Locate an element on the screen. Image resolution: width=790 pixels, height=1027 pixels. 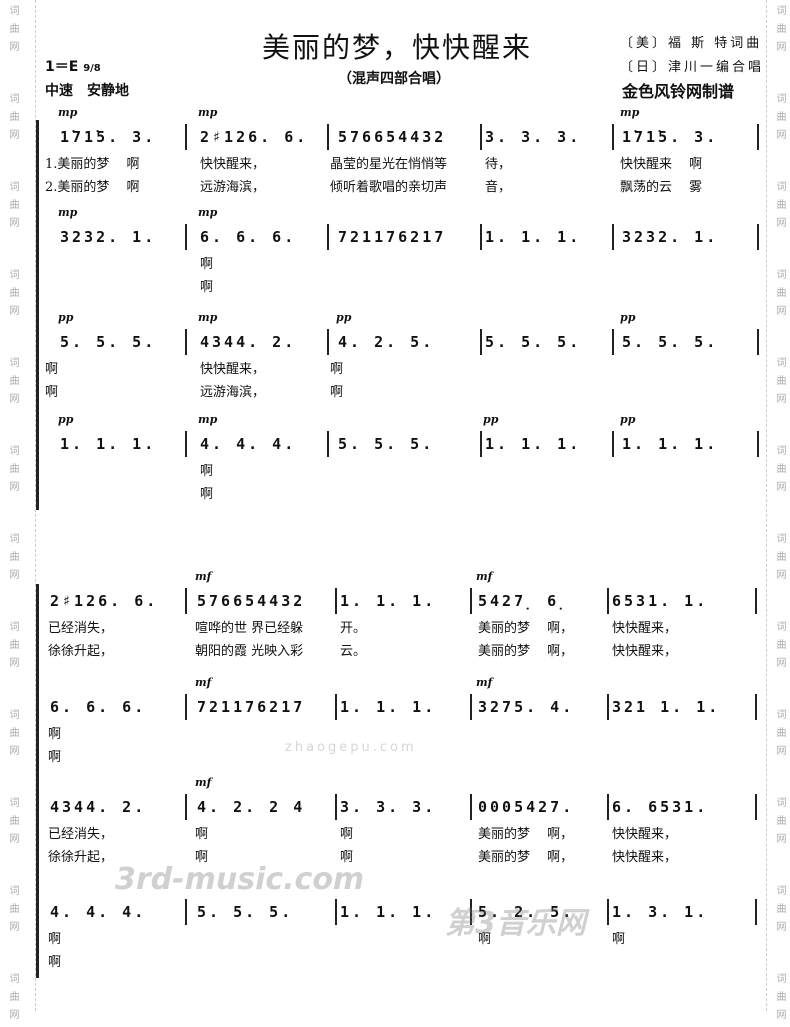
lyricist-composer: 〔美〕福 斯 特词曲 is located at coordinates (691, 43).